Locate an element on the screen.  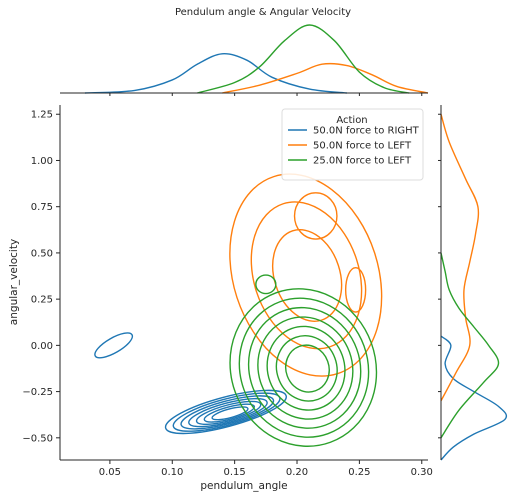
y-tick-label: −0.50 is located at coordinates (37, 438).